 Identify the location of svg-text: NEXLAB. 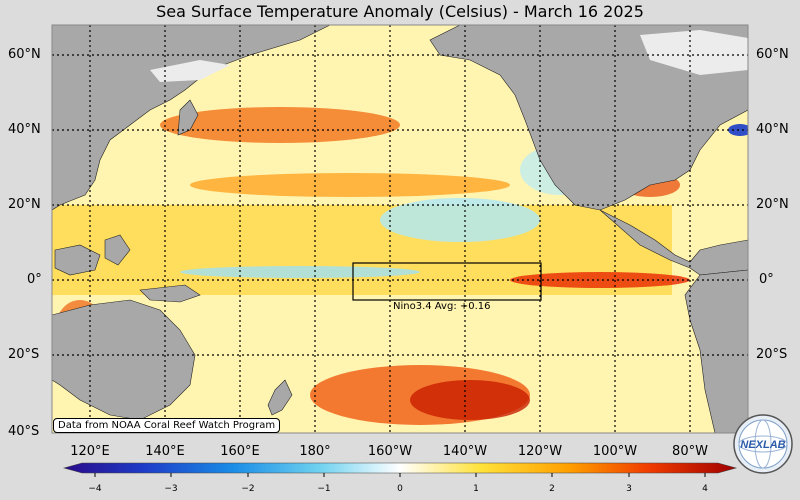
(762, 445).